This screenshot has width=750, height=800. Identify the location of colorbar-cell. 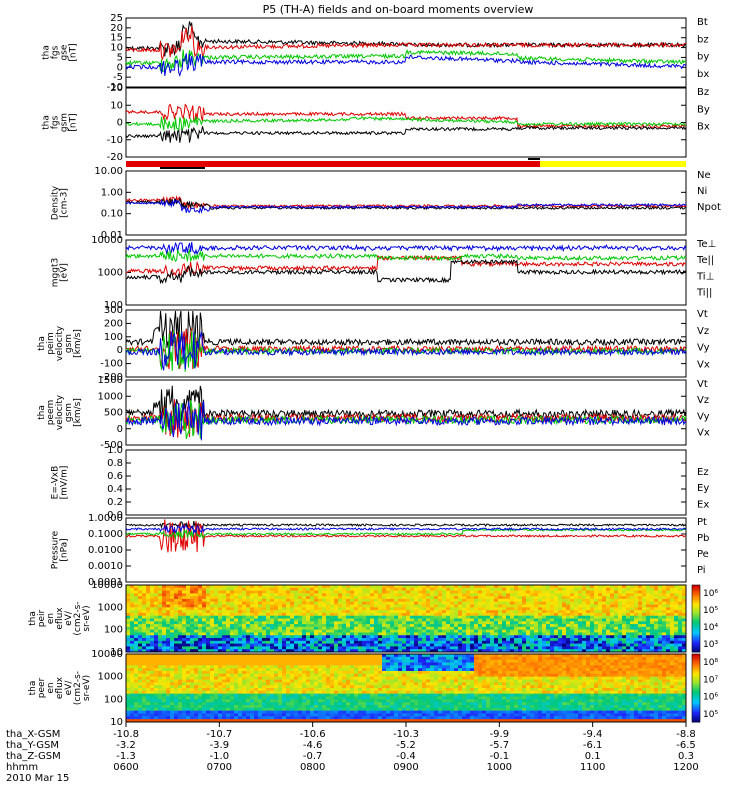
(696, 616).